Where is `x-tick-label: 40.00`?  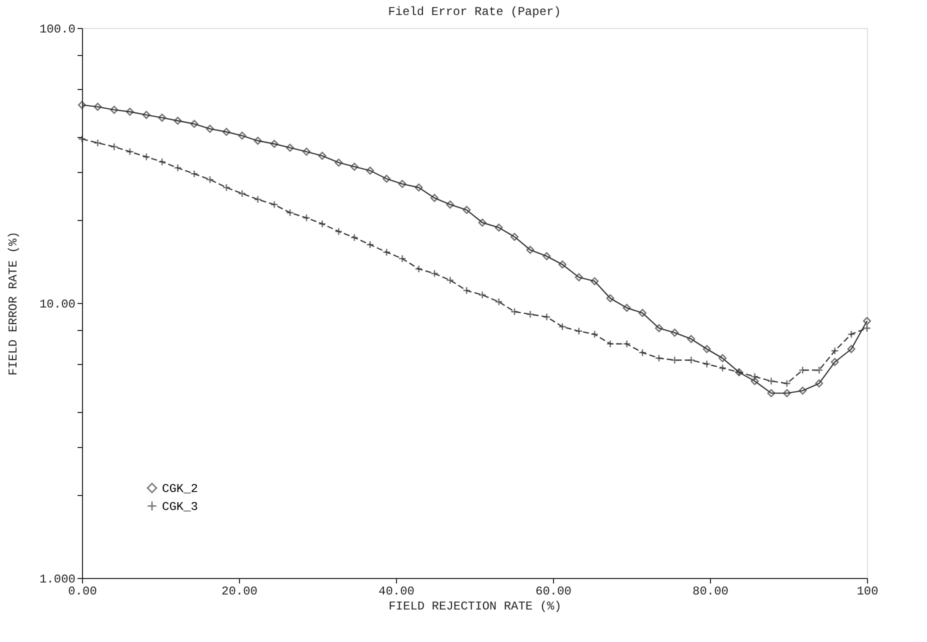 x-tick-label: 40.00 is located at coordinates (396, 591).